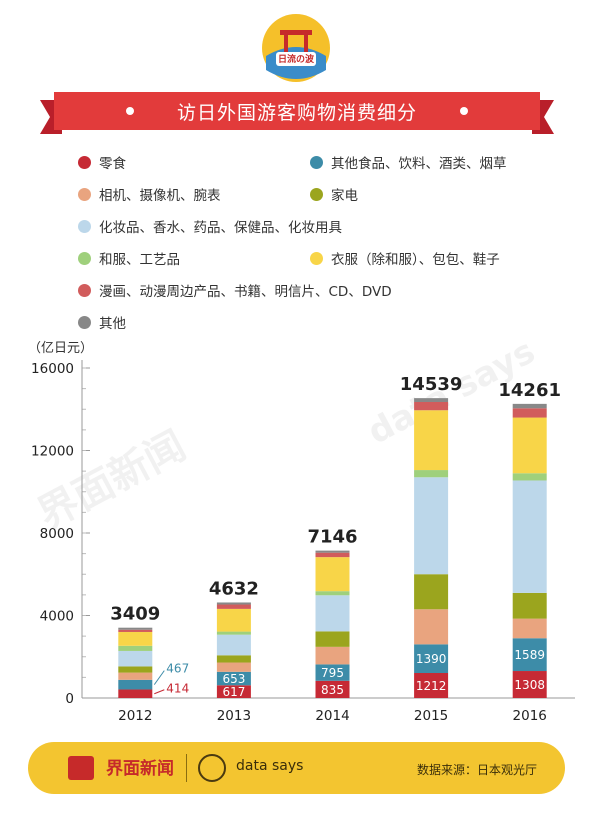 The width and height of the screenshot is (593, 813). What do you see at coordinates (139, 260) in the screenshot?
I see `legend-label: 和服、工艺品` at bounding box center [139, 260].